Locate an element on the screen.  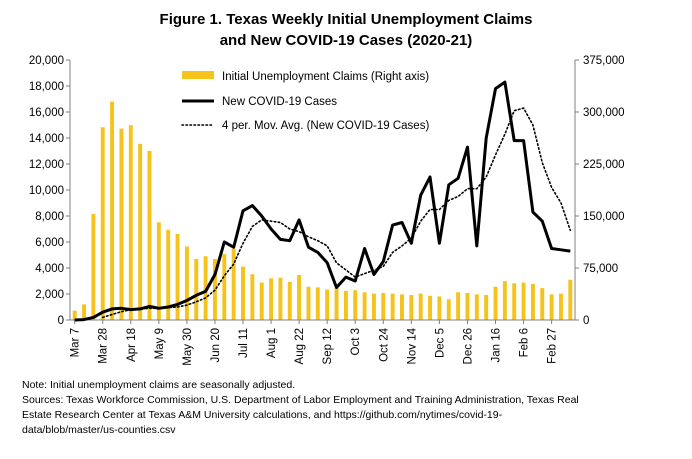
x-axis-tick-label: May 9 is located at coordinates (160, 343).